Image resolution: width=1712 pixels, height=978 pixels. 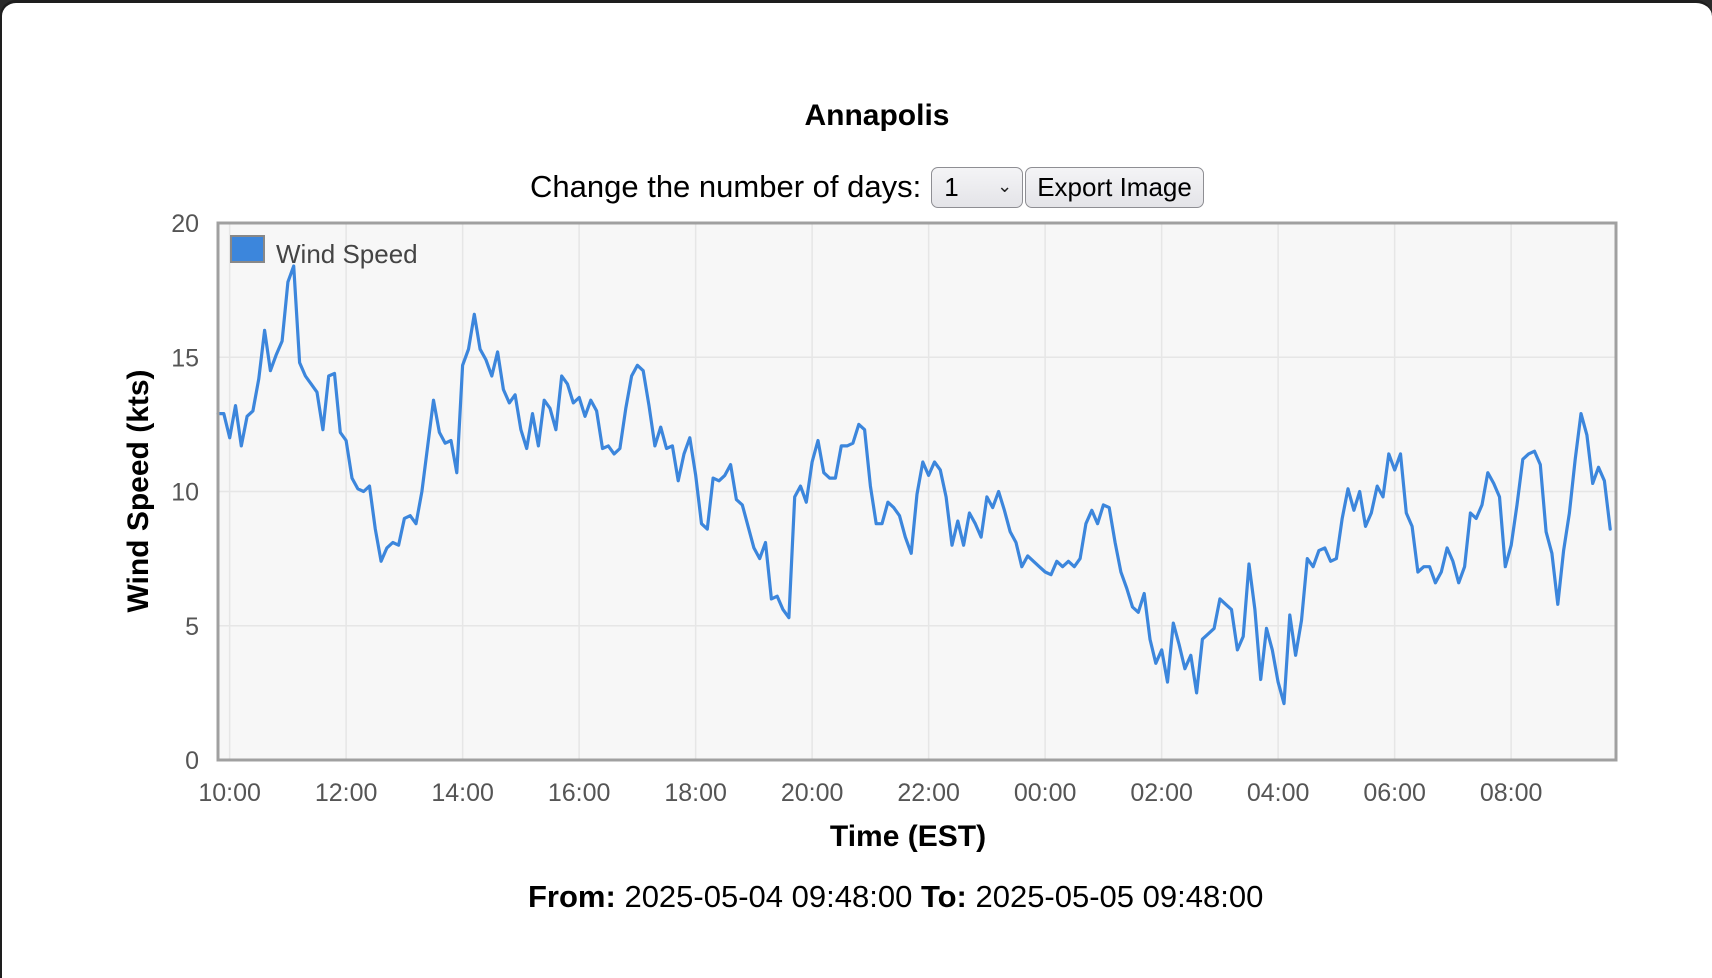 What do you see at coordinates (185, 358) in the screenshot?
I see `y-tick-label: 15` at bounding box center [185, 358].